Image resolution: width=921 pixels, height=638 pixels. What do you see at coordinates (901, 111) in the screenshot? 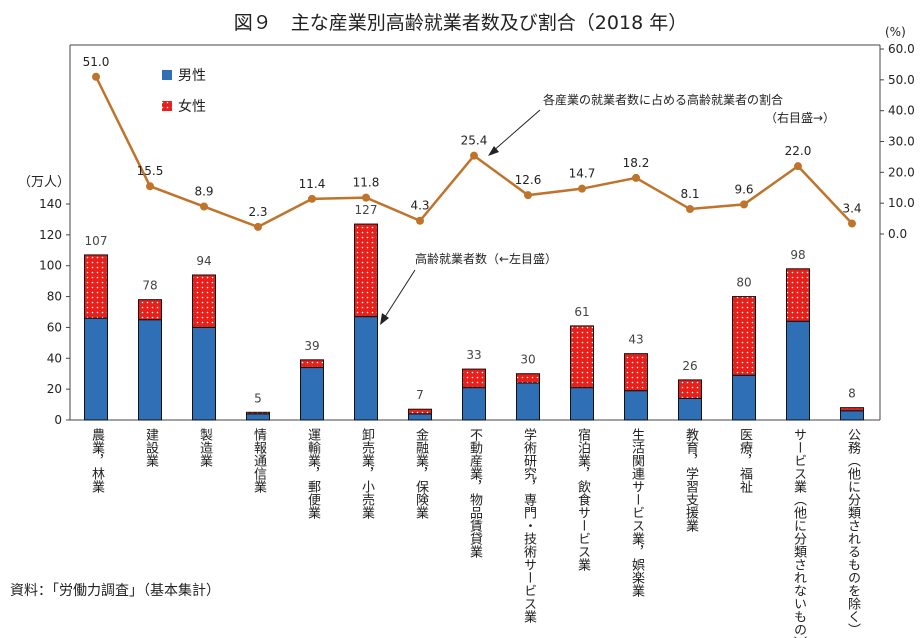
I see `right-tick-label: 40.0` at bounding box center [901, 111].